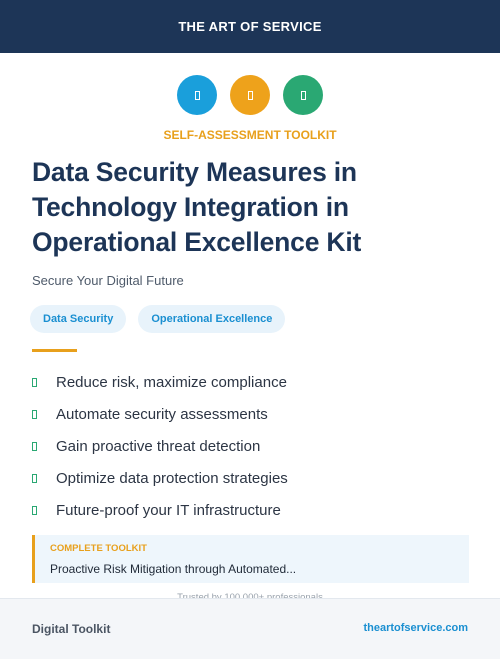 The width and height of the screenshot is (500, 659). I want to click on list-item: Automate security assessments, so click(160, 414).